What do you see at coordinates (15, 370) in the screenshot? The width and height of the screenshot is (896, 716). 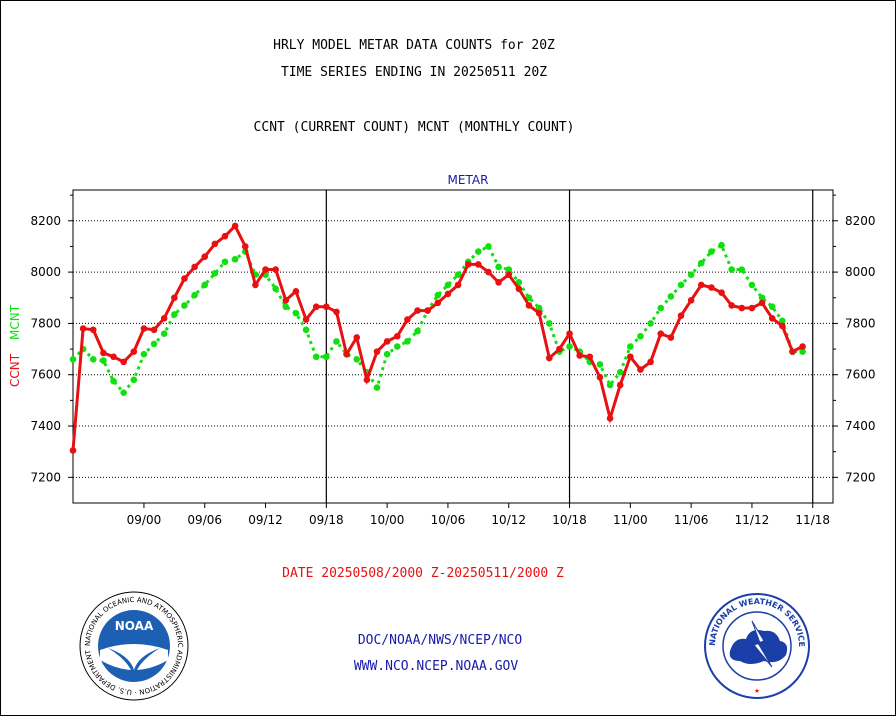 I see `y-axis-label-ccnt: CCNT` at bounding box center [15, 370].